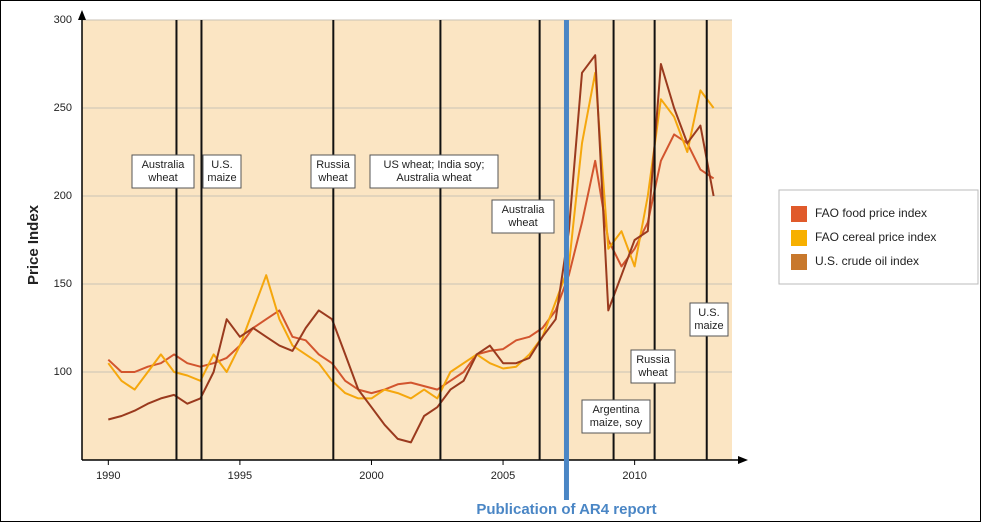 This screenshot has height=522, width=981. What do you see at coordinates (871, 213) in the screenshot?
I see `legend-label: FAO food price index` at bounding box center [871, 213].